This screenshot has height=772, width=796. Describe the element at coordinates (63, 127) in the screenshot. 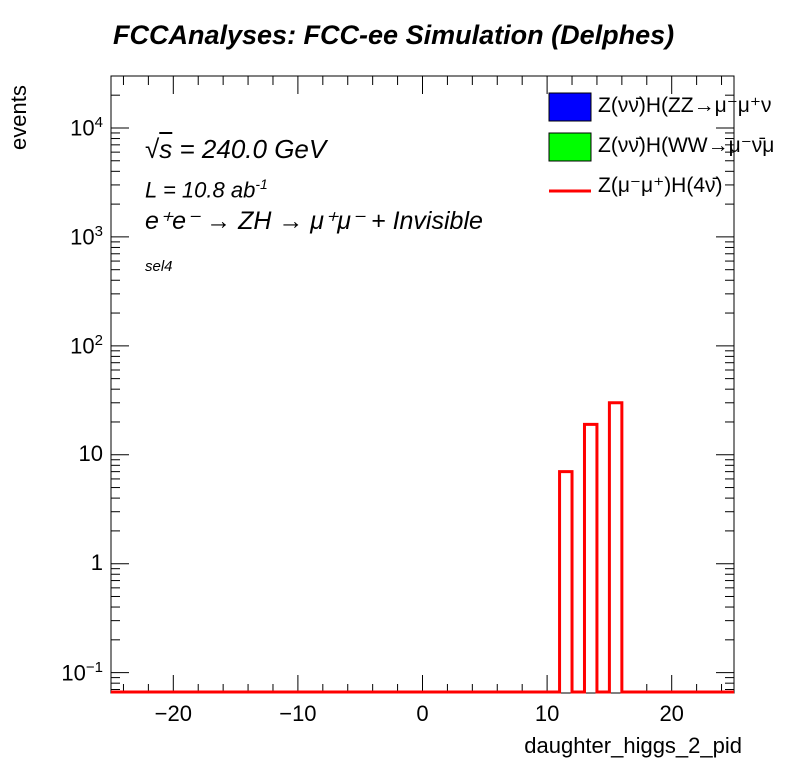

I see `y-tick-label: 104` at that location.